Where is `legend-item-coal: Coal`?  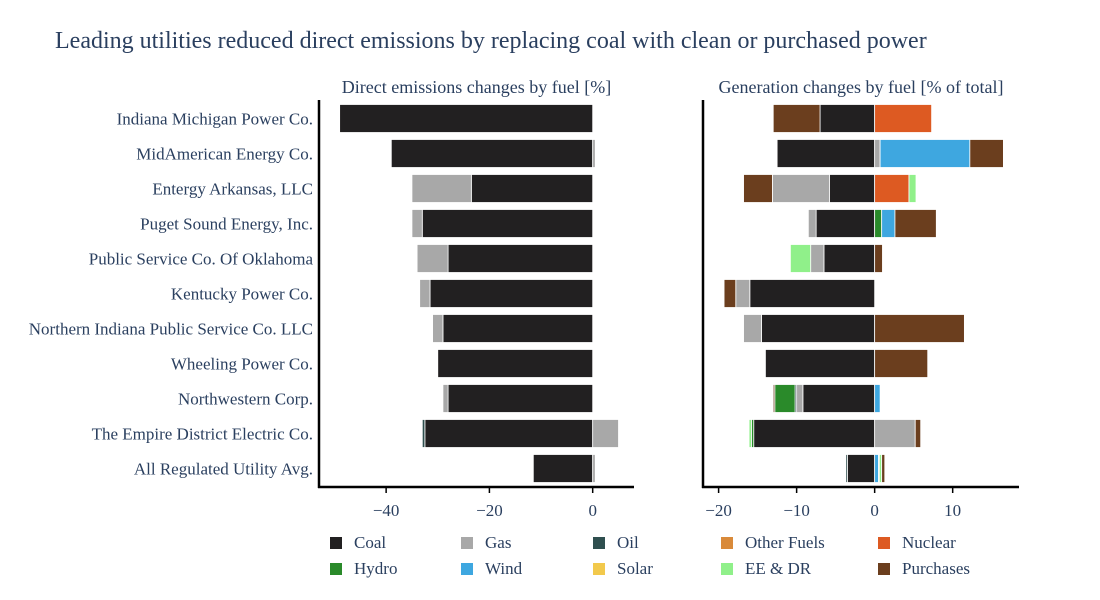
legend-item-coal: Coal is located at coordinates (358, 543).